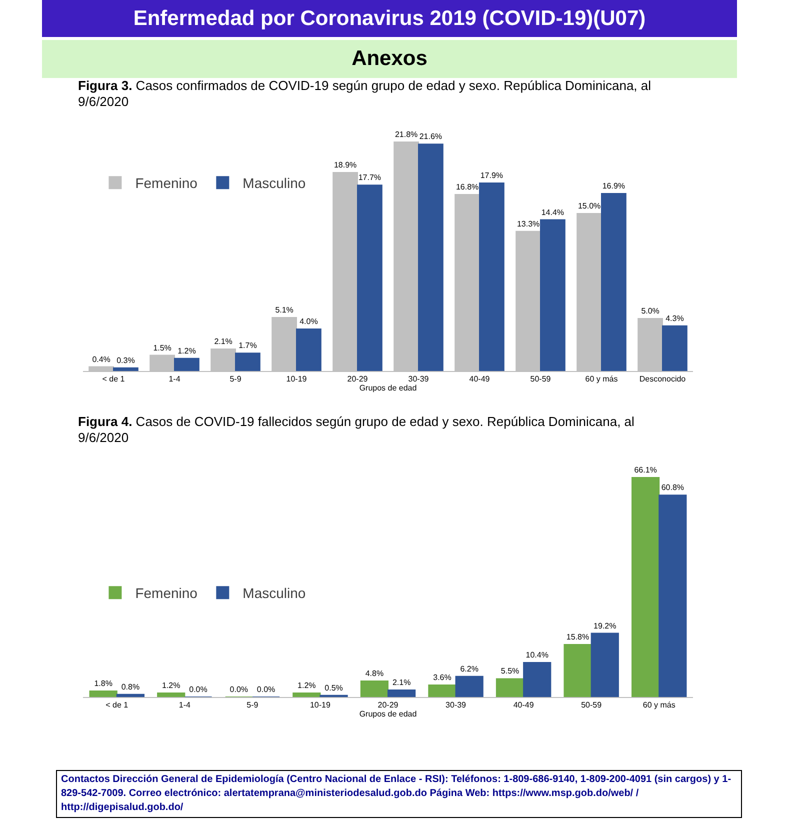  I want to click on x-tick-label: Desconocido, so click(662, 379).